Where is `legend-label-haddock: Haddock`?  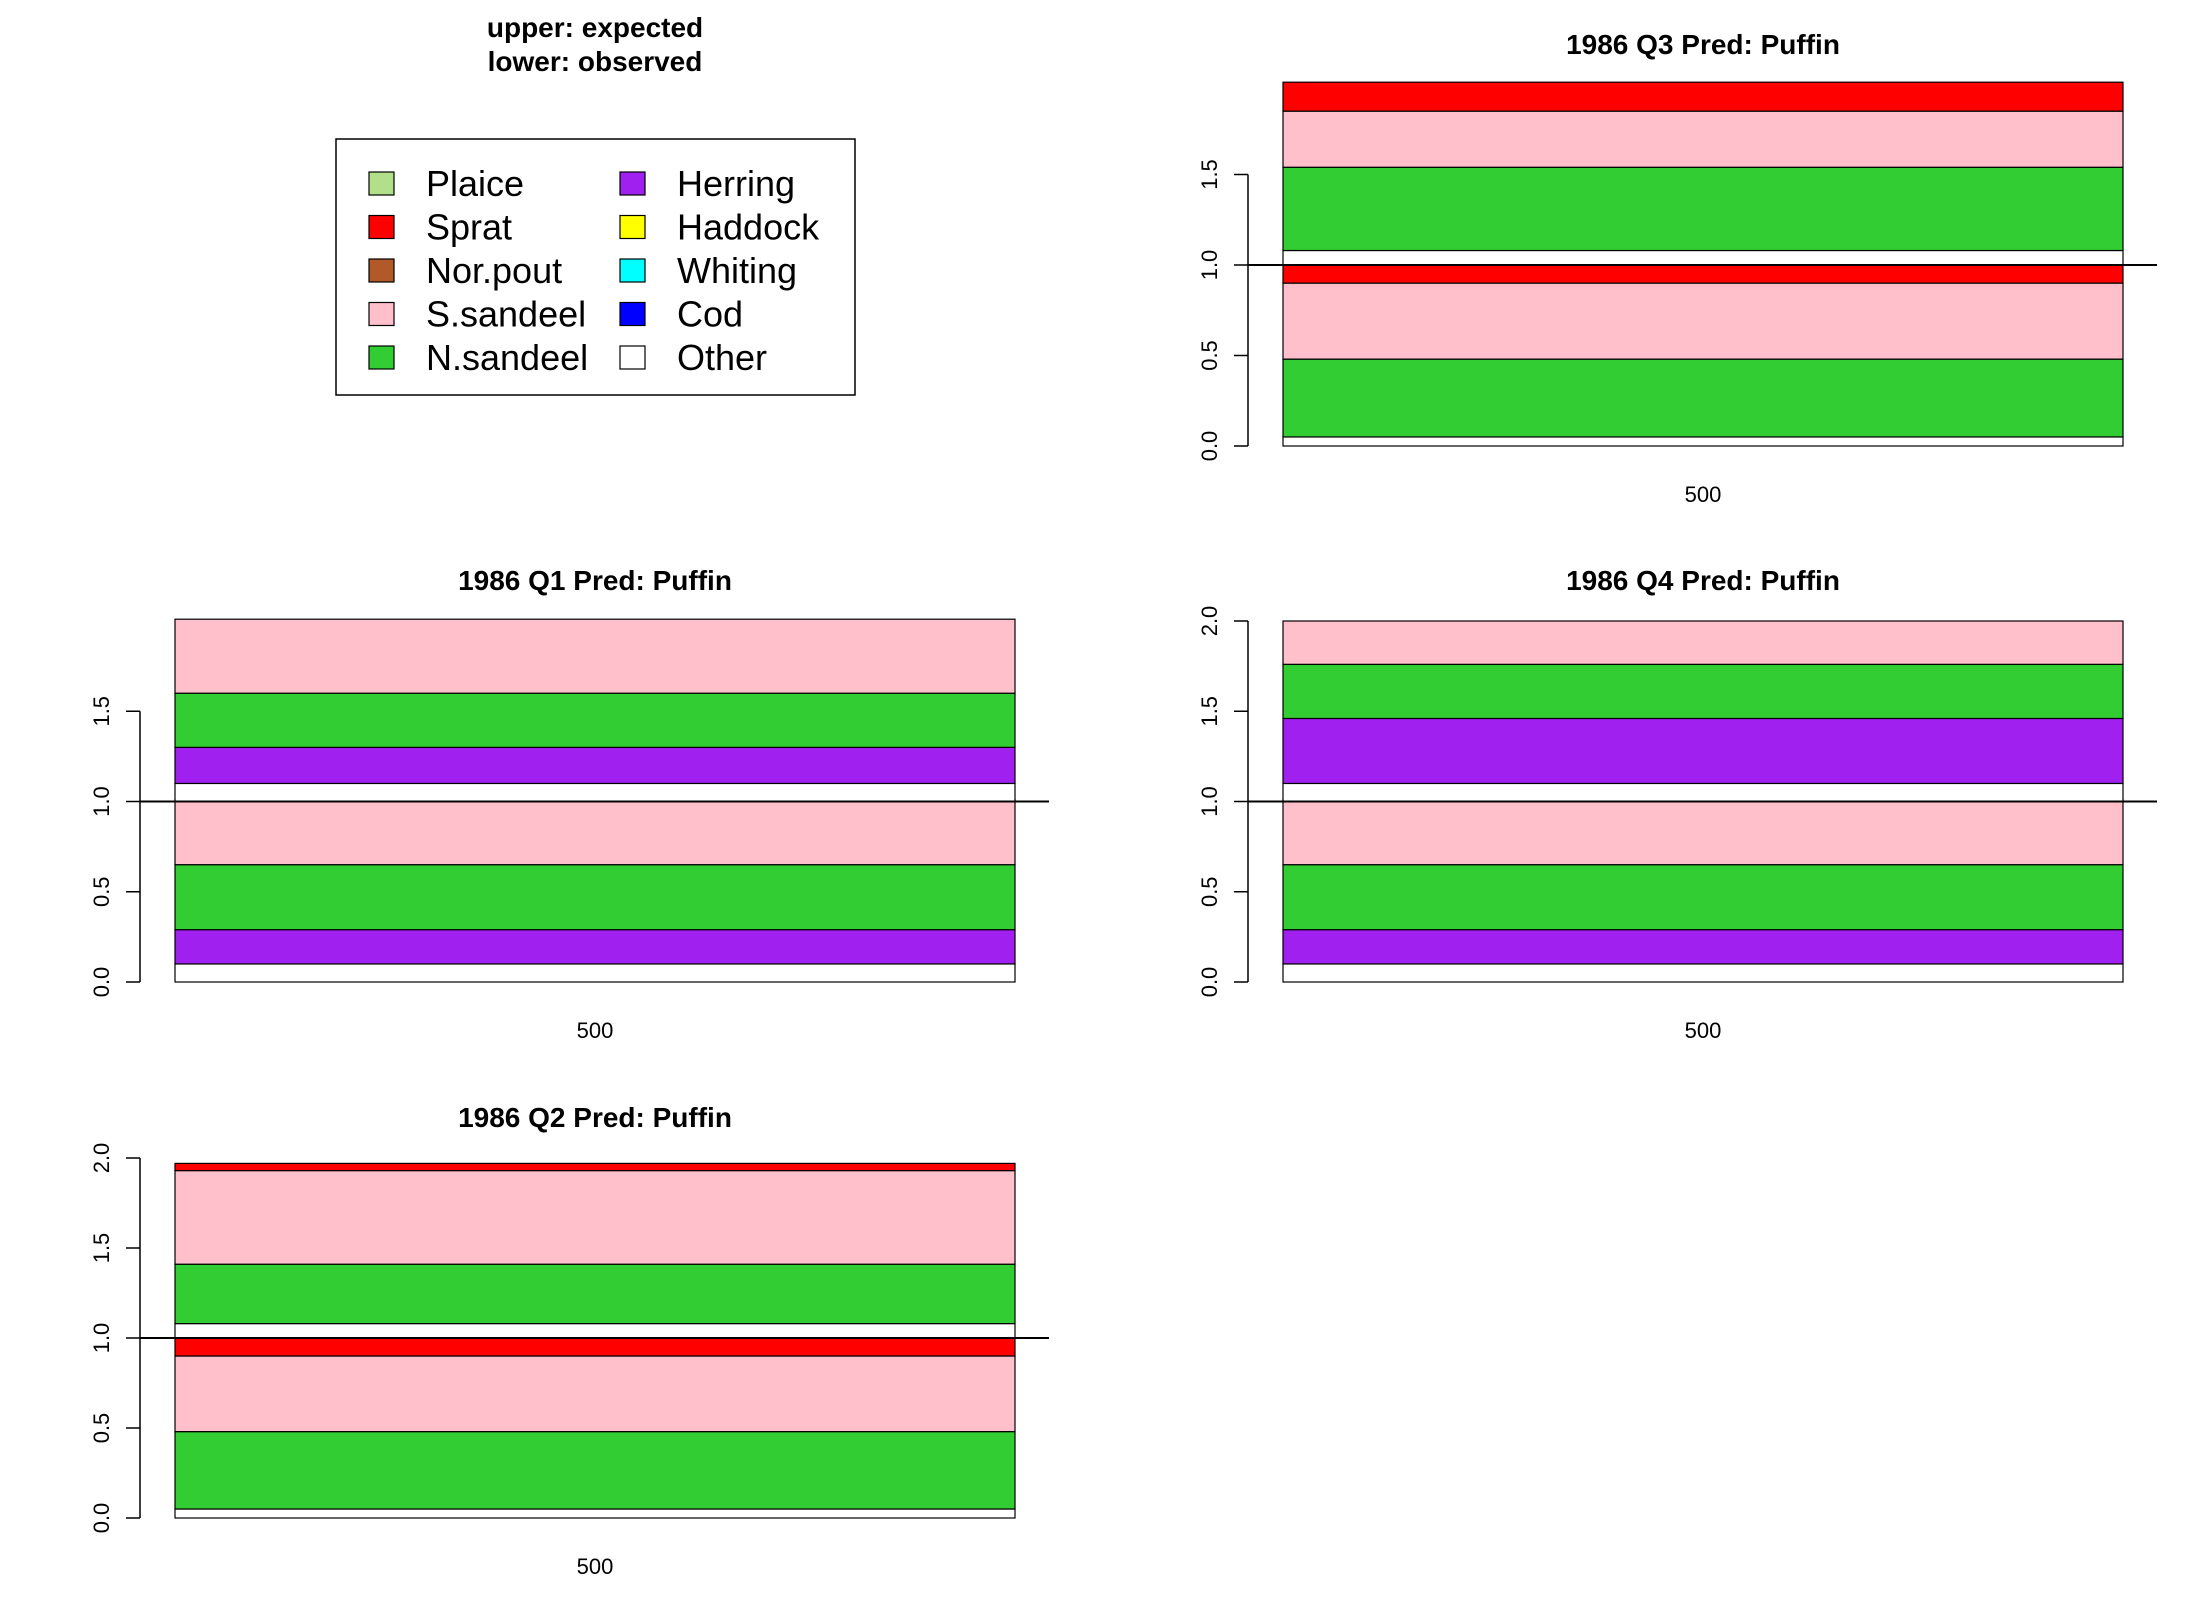
legend-label-haddock: Haddock is located at coordinates (748, 227).